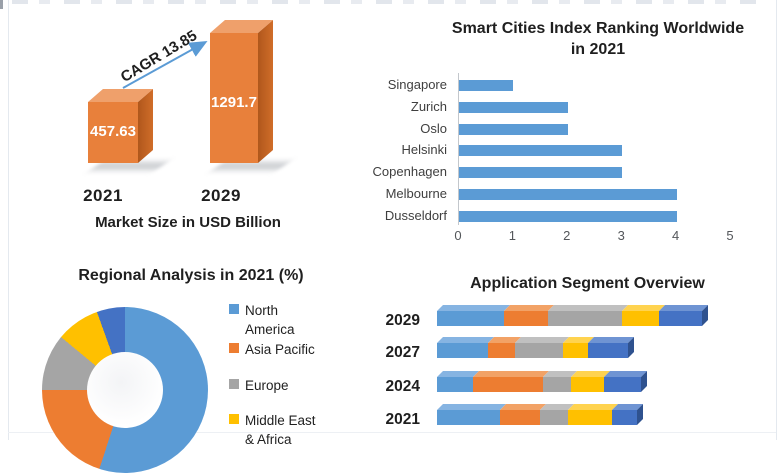  What do you see at coordinates (280, 349) in the screenshot?
I see `legend-label: Asia Pacific` at bounding box center [280, 349].